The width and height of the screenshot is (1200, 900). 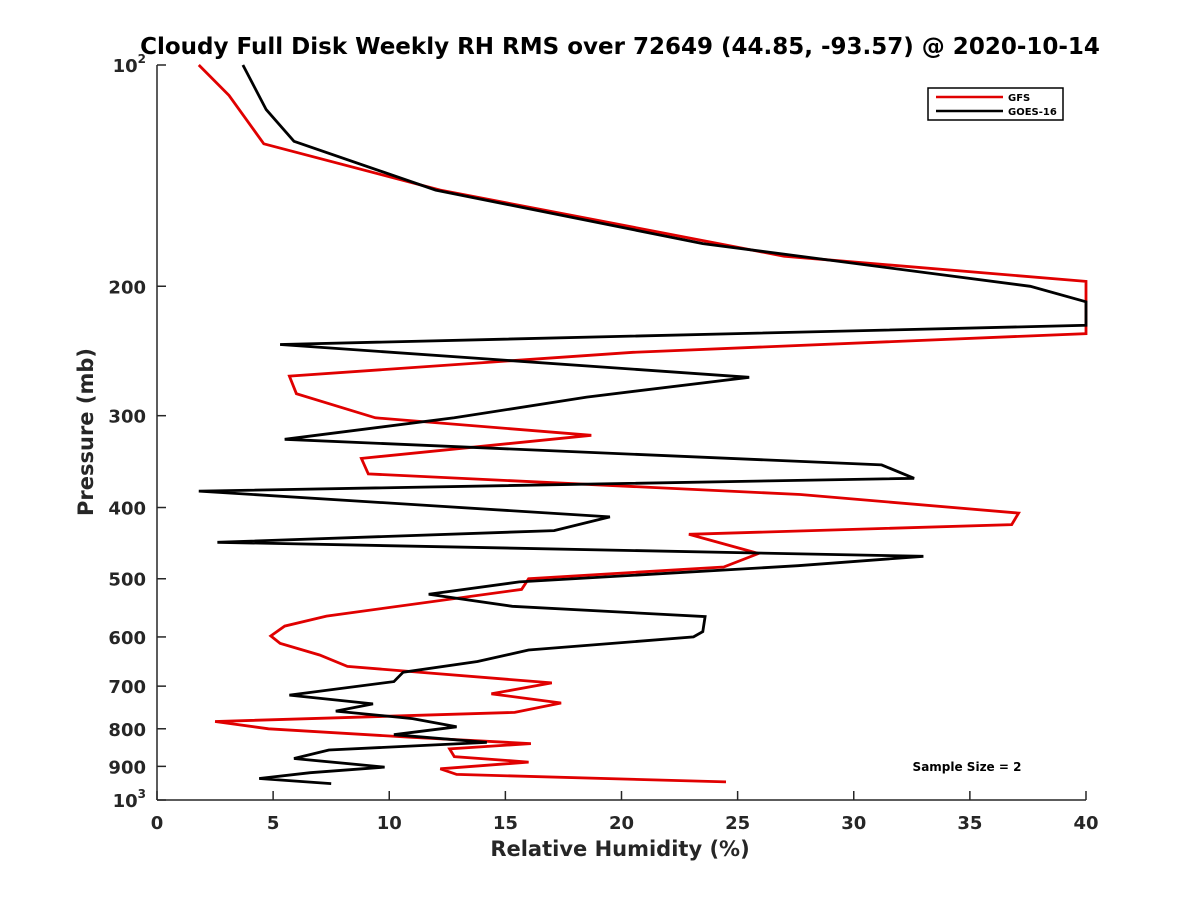 What do you see at coordinates (505, 823) in the screenshot?
I see `x-tick-label: 15` at bounding box center [505, 823].